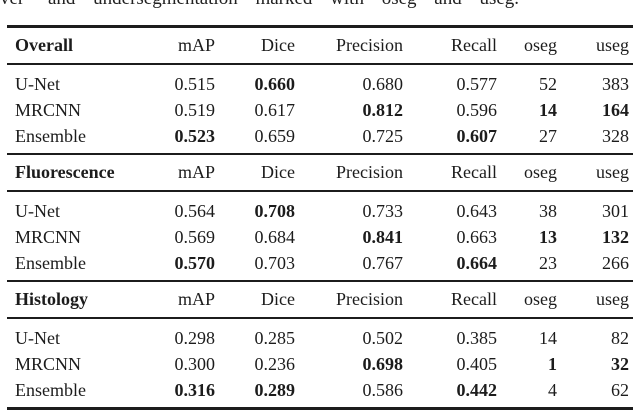  What do you see at coordinates (477, 337) in the screenshot?
I see `metric-cell: 0.385` at bounding box center [477, 337].